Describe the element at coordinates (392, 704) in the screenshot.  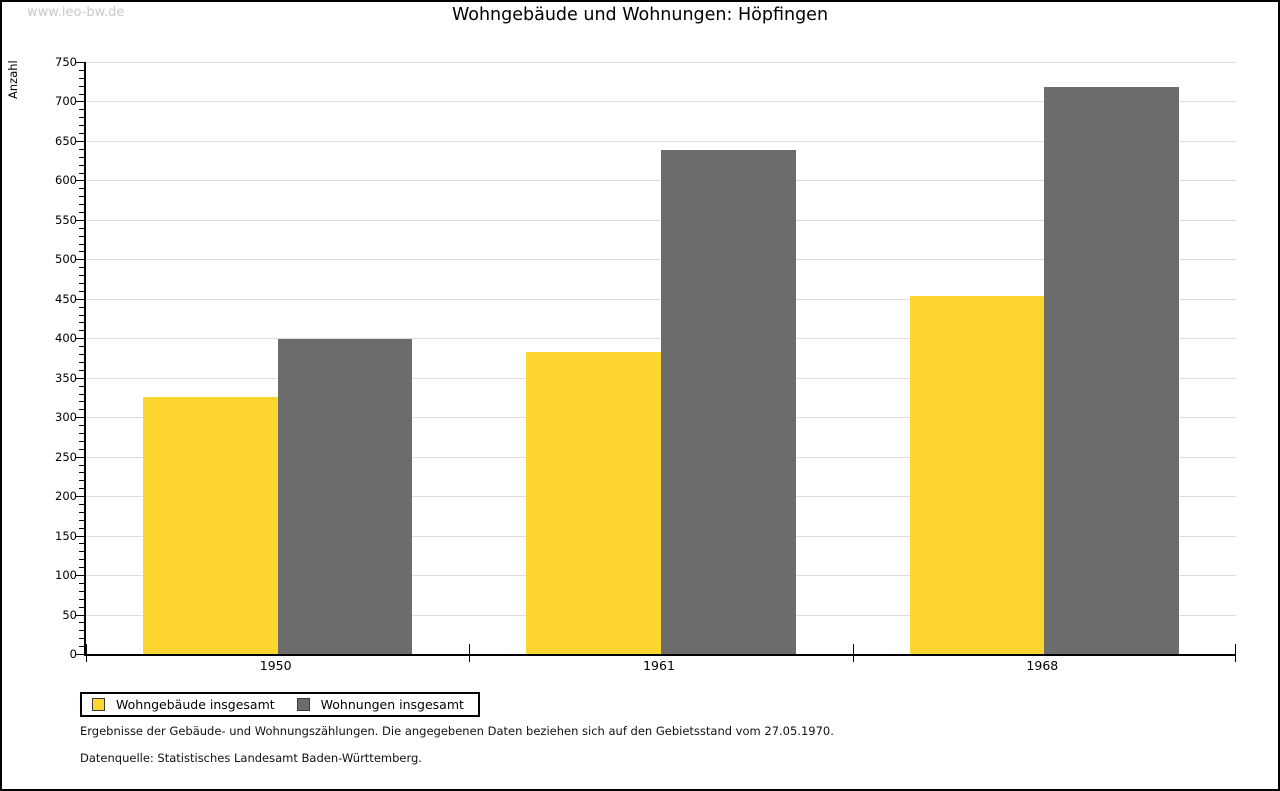
I see `legend-label-wohnungen: Wohnungen insgesamt` at that location.